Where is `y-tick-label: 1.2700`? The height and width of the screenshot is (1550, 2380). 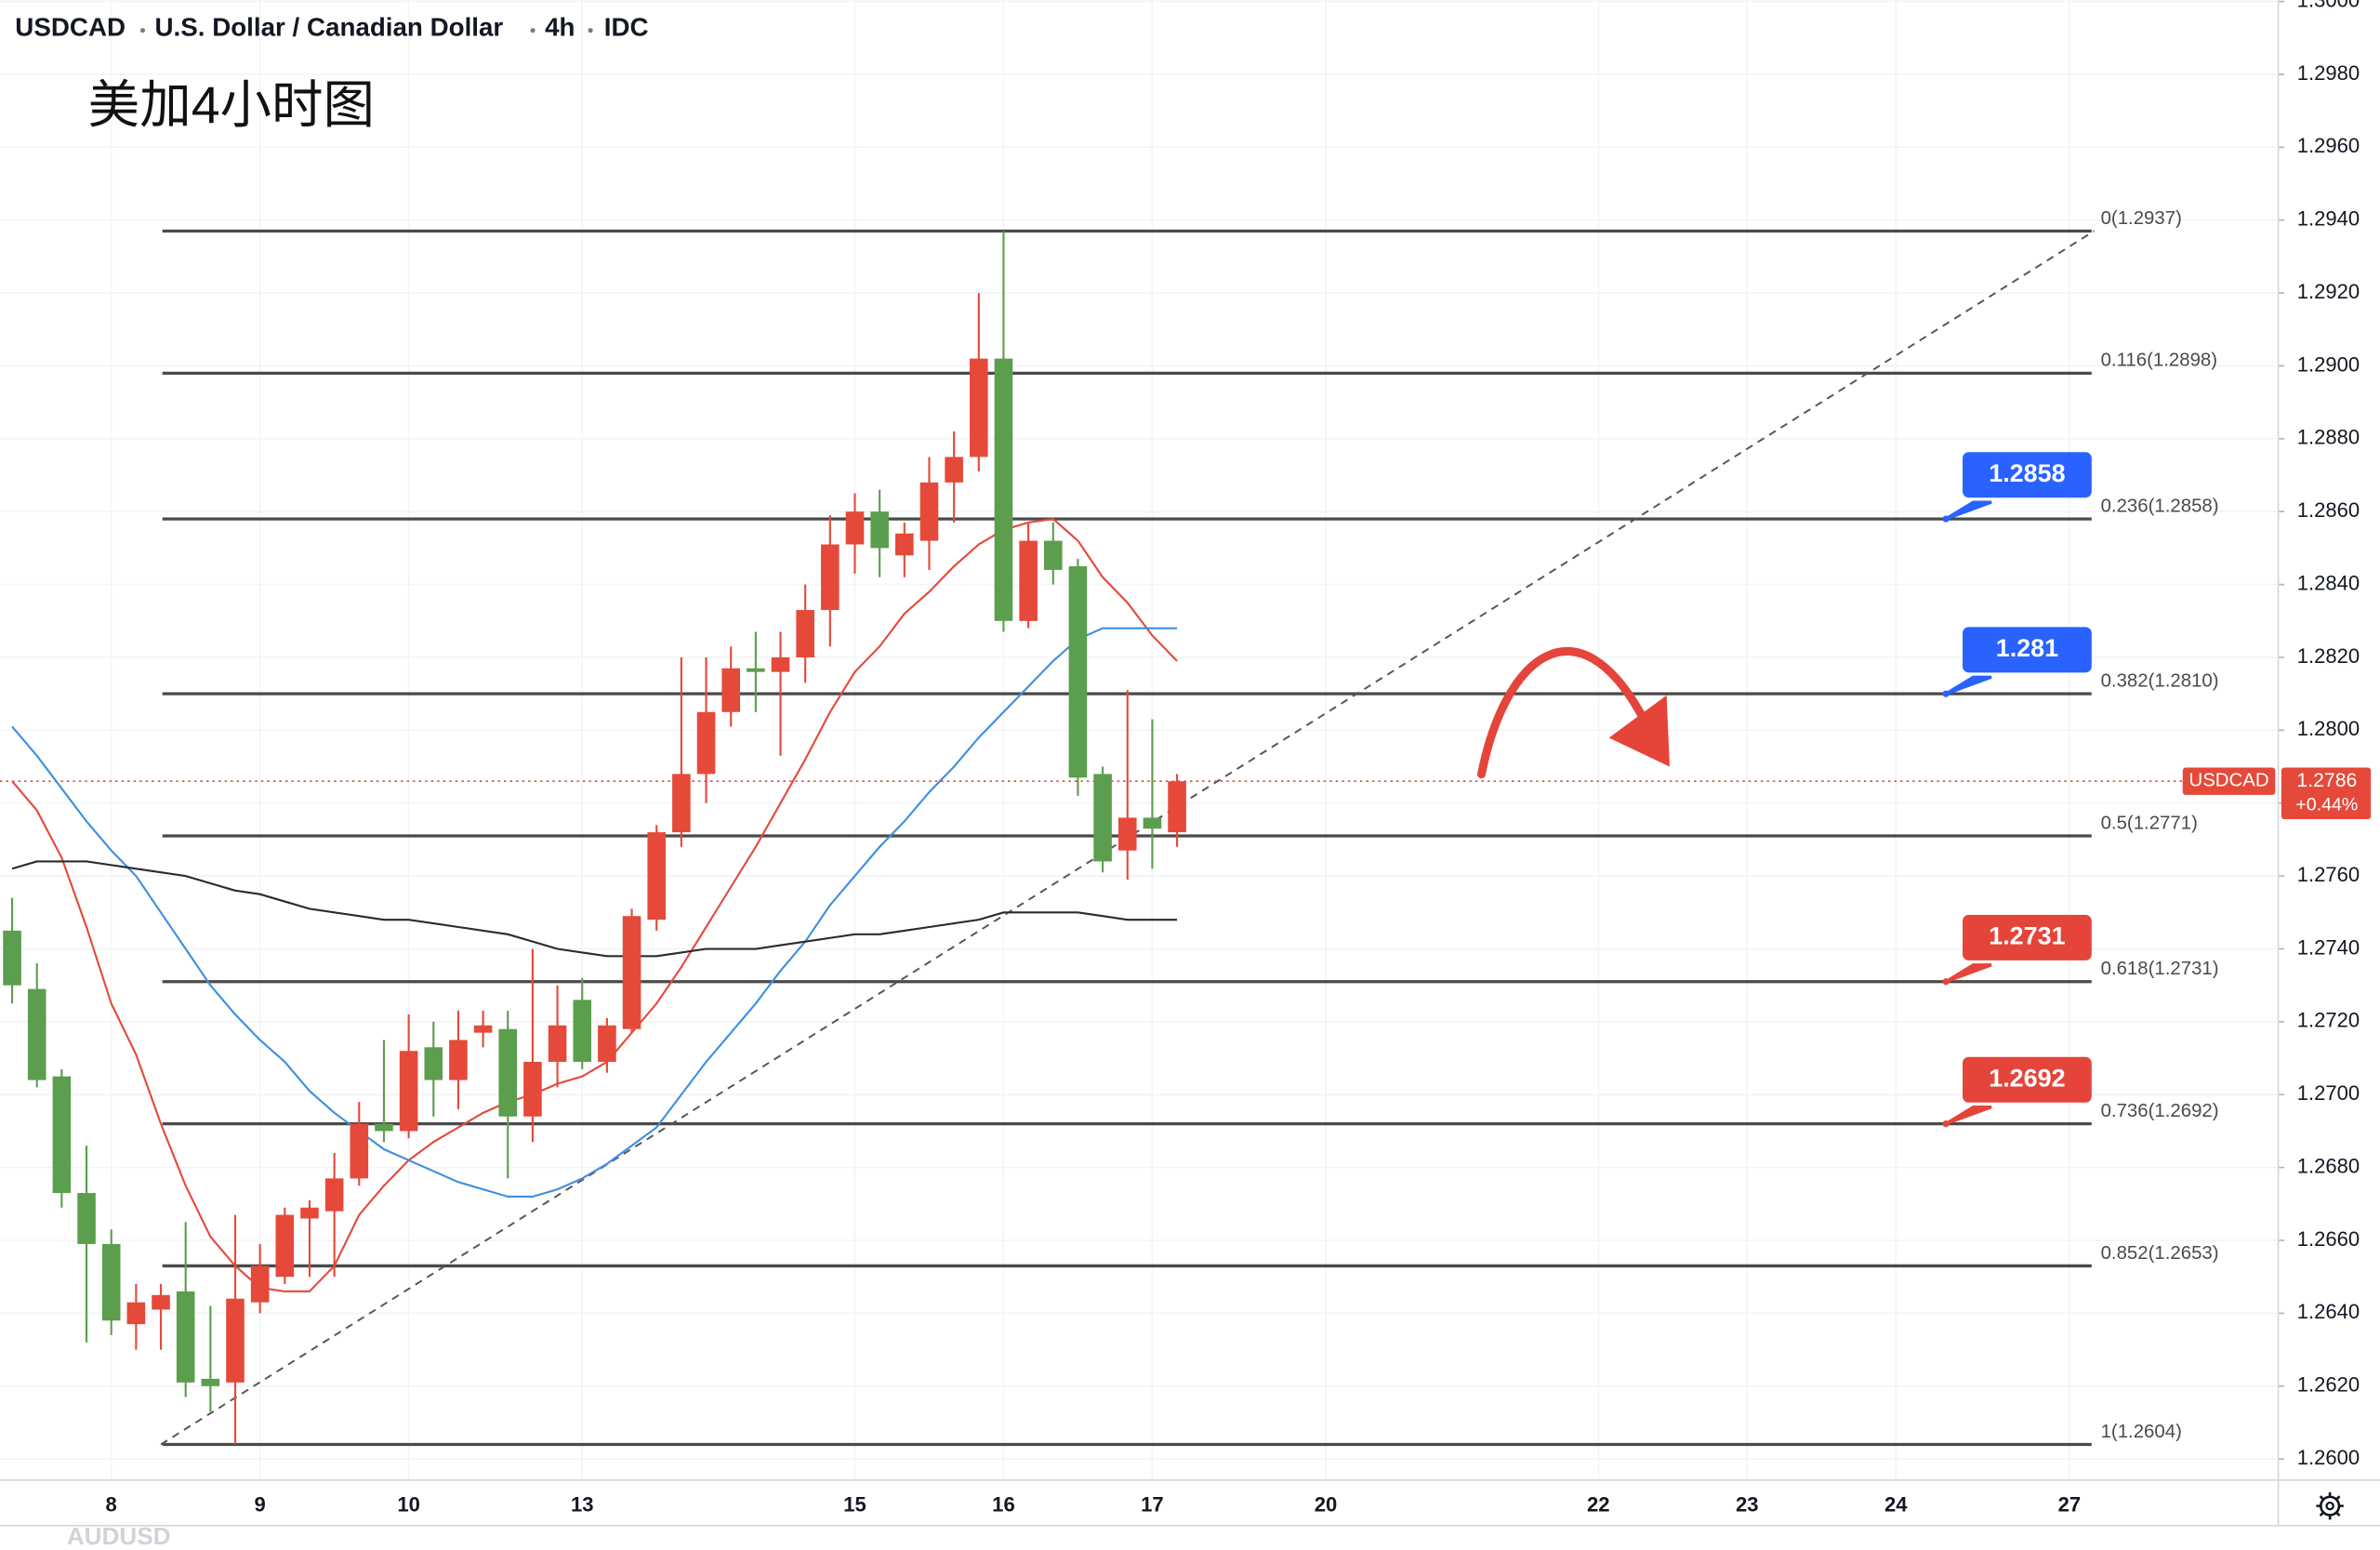
y-tick-label: 1.2700 is located at coordinates (2328, 1093).